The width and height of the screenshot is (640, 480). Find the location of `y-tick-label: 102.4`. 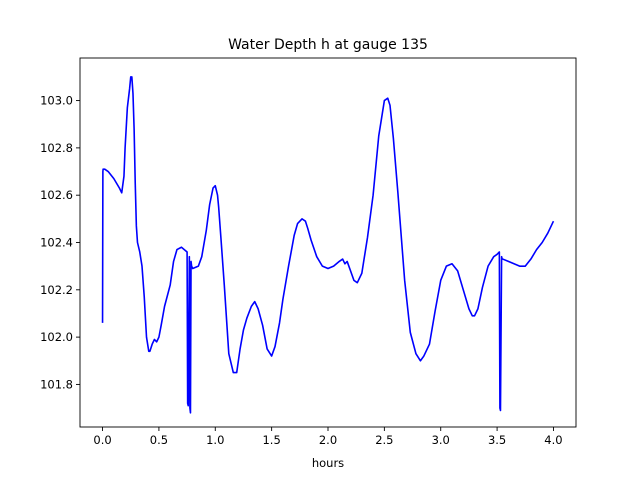

y-tick-label: 102.4 is located at coordinates (56, 243).